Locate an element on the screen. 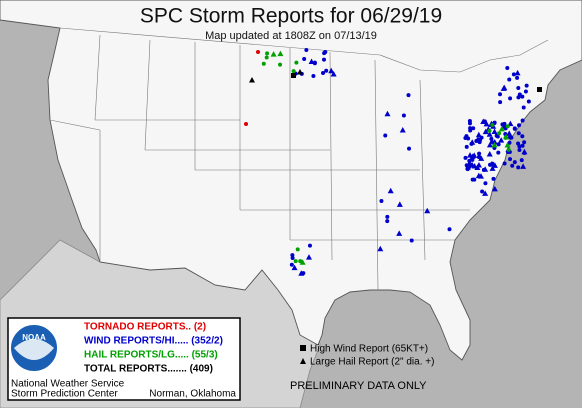 The height and width of the screenshot is (408, 582). office-line2: Storm Prediction Center is located at coordinates (64, 394).